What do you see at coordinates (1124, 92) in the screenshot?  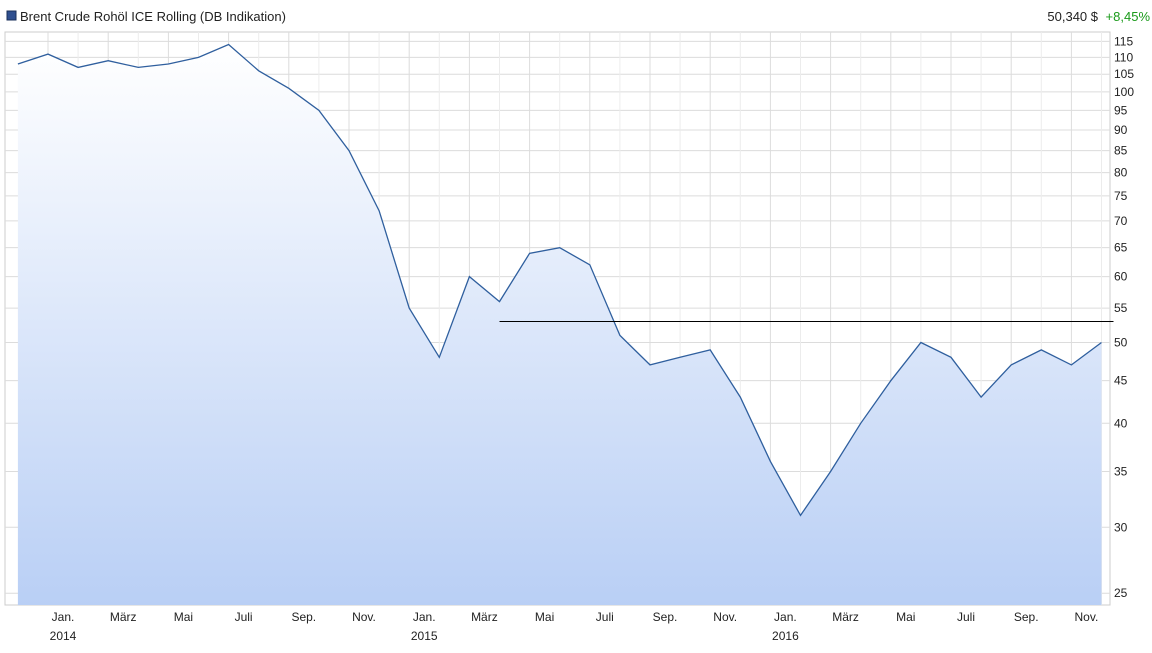 I see `y-tick-label: 100` at bounding box center [1124, 92].